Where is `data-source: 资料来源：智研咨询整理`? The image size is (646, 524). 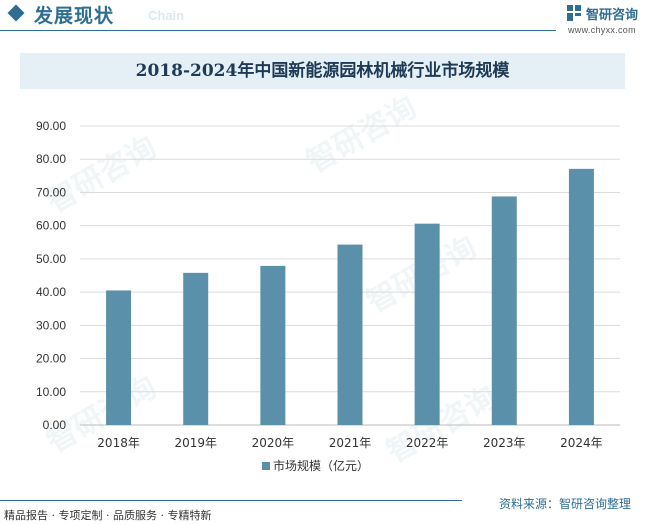 data-source: 资料来源：智研咨询整理 is located at coordinates (565, 504).